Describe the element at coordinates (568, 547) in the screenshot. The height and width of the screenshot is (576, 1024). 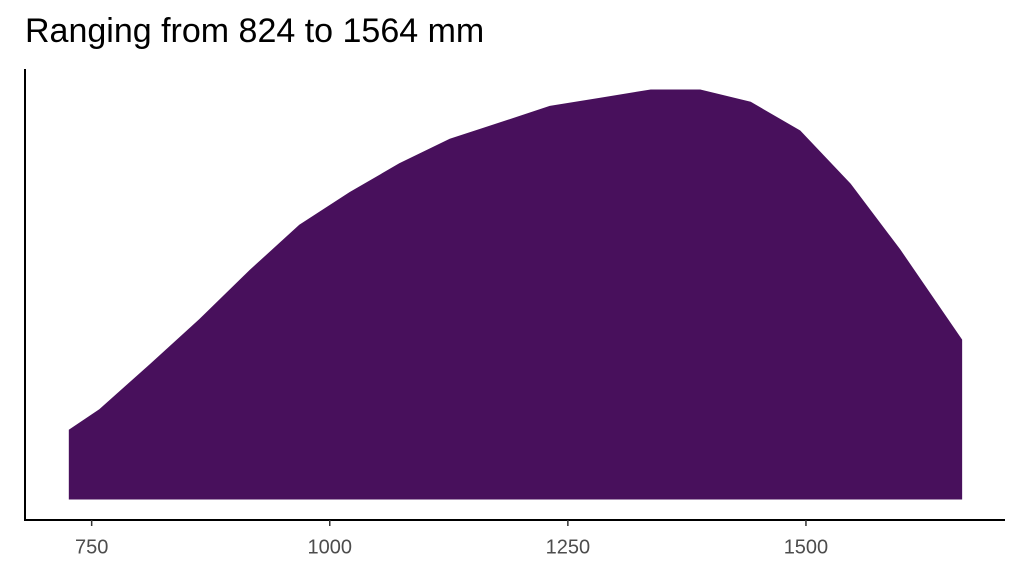
I see `x-tick-label: 1250` at that location.